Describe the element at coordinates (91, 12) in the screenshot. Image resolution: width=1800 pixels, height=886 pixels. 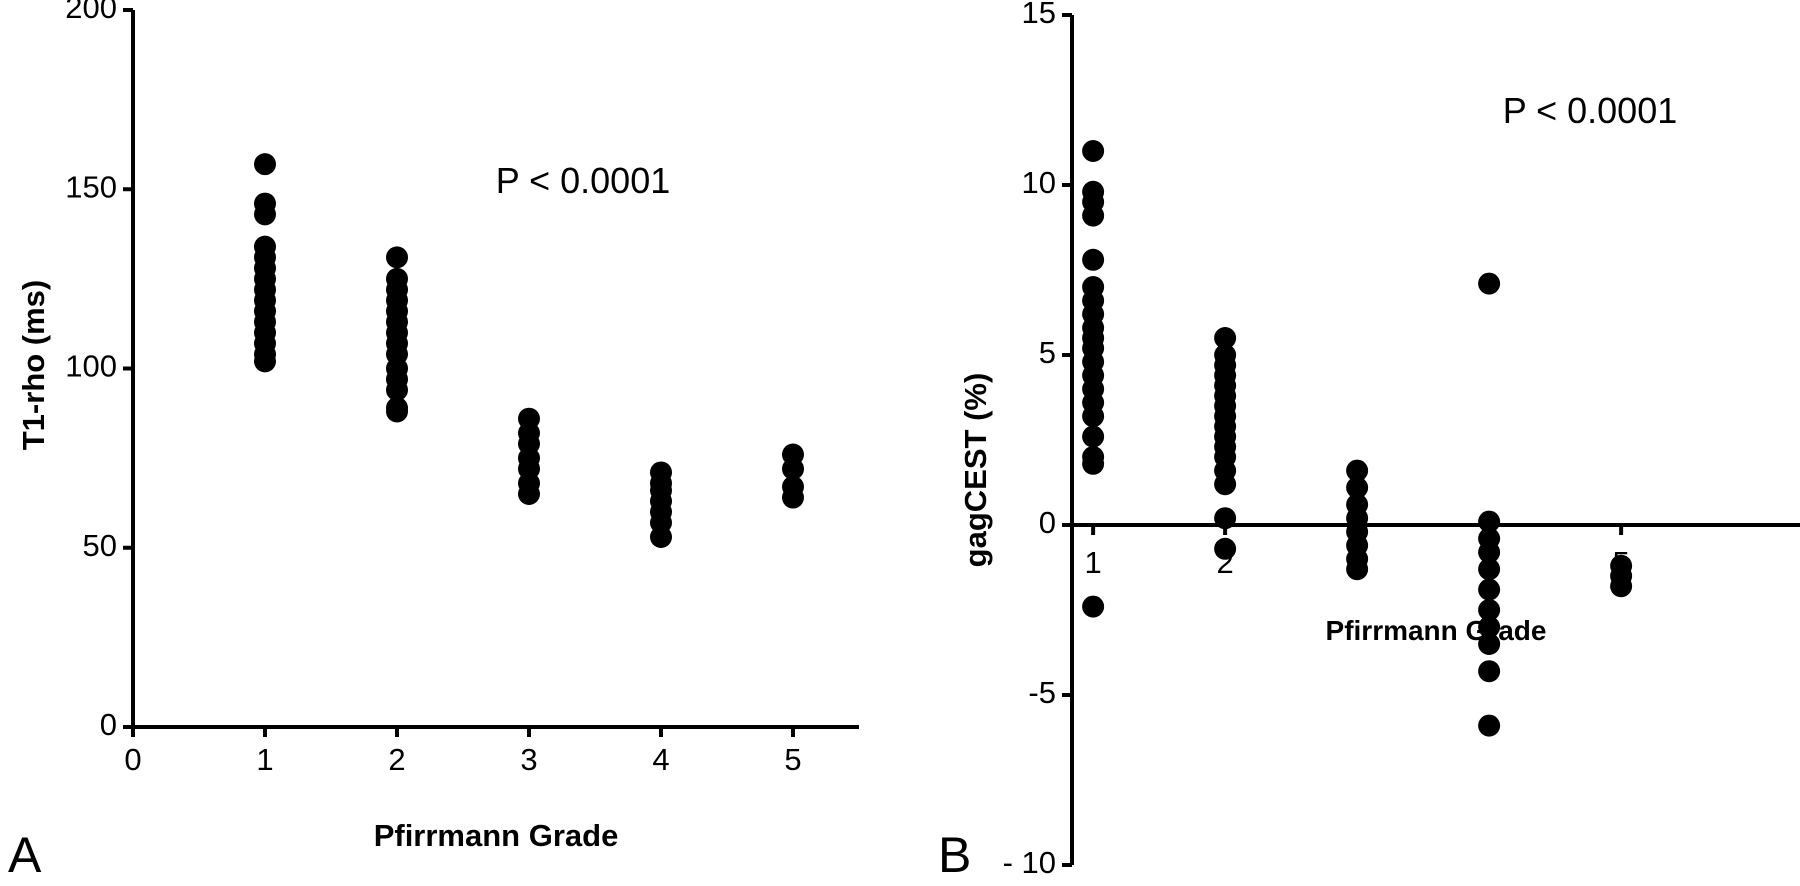
I see `panel-a-y-tick-label: 200` at that location.